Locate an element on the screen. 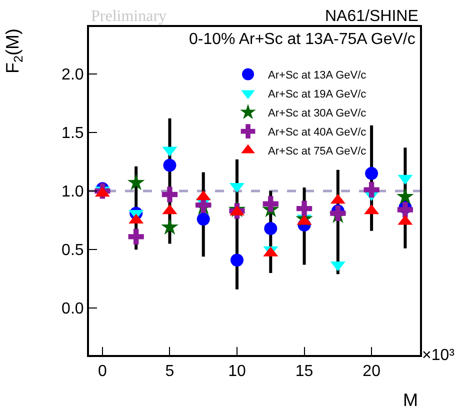 Image resolution: width=471 pixels, height=415 pixels. legend-label: Ar+Sc at 19A GeV/c is located at coordinates (317, 94).